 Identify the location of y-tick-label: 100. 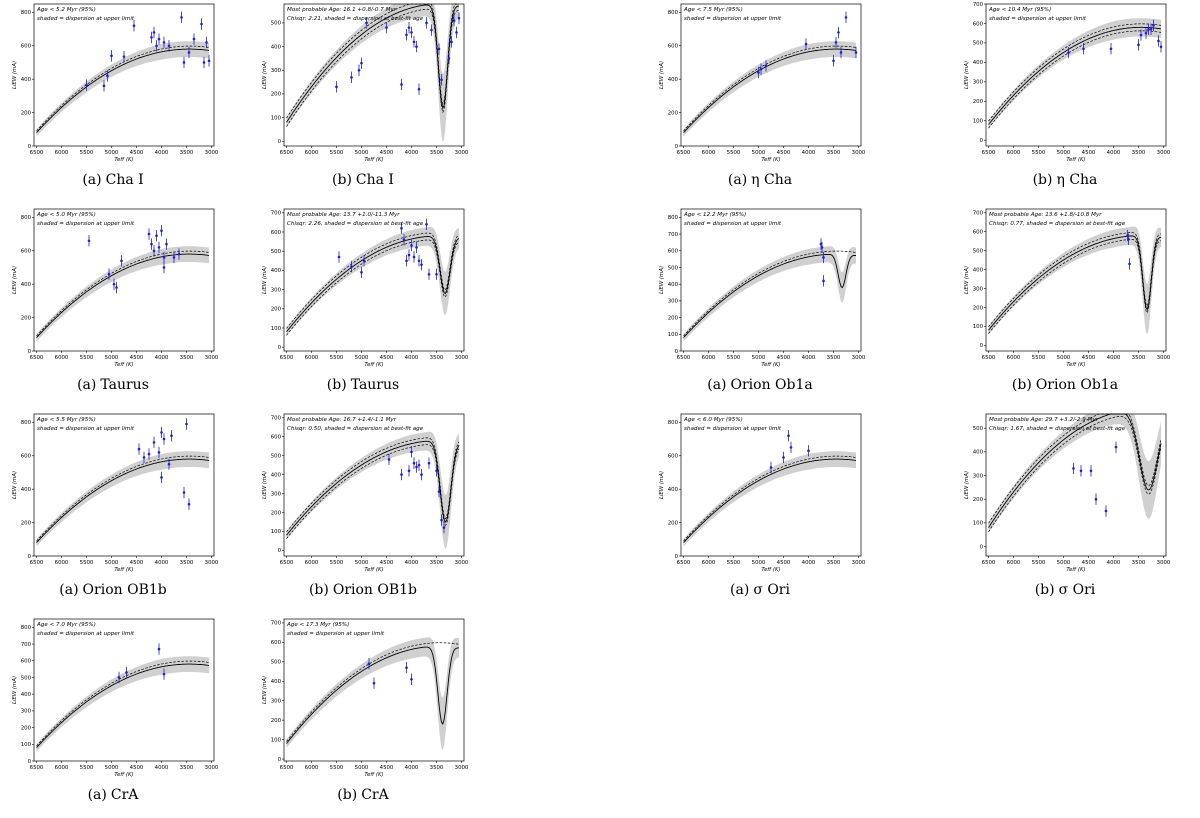
(978, 327).